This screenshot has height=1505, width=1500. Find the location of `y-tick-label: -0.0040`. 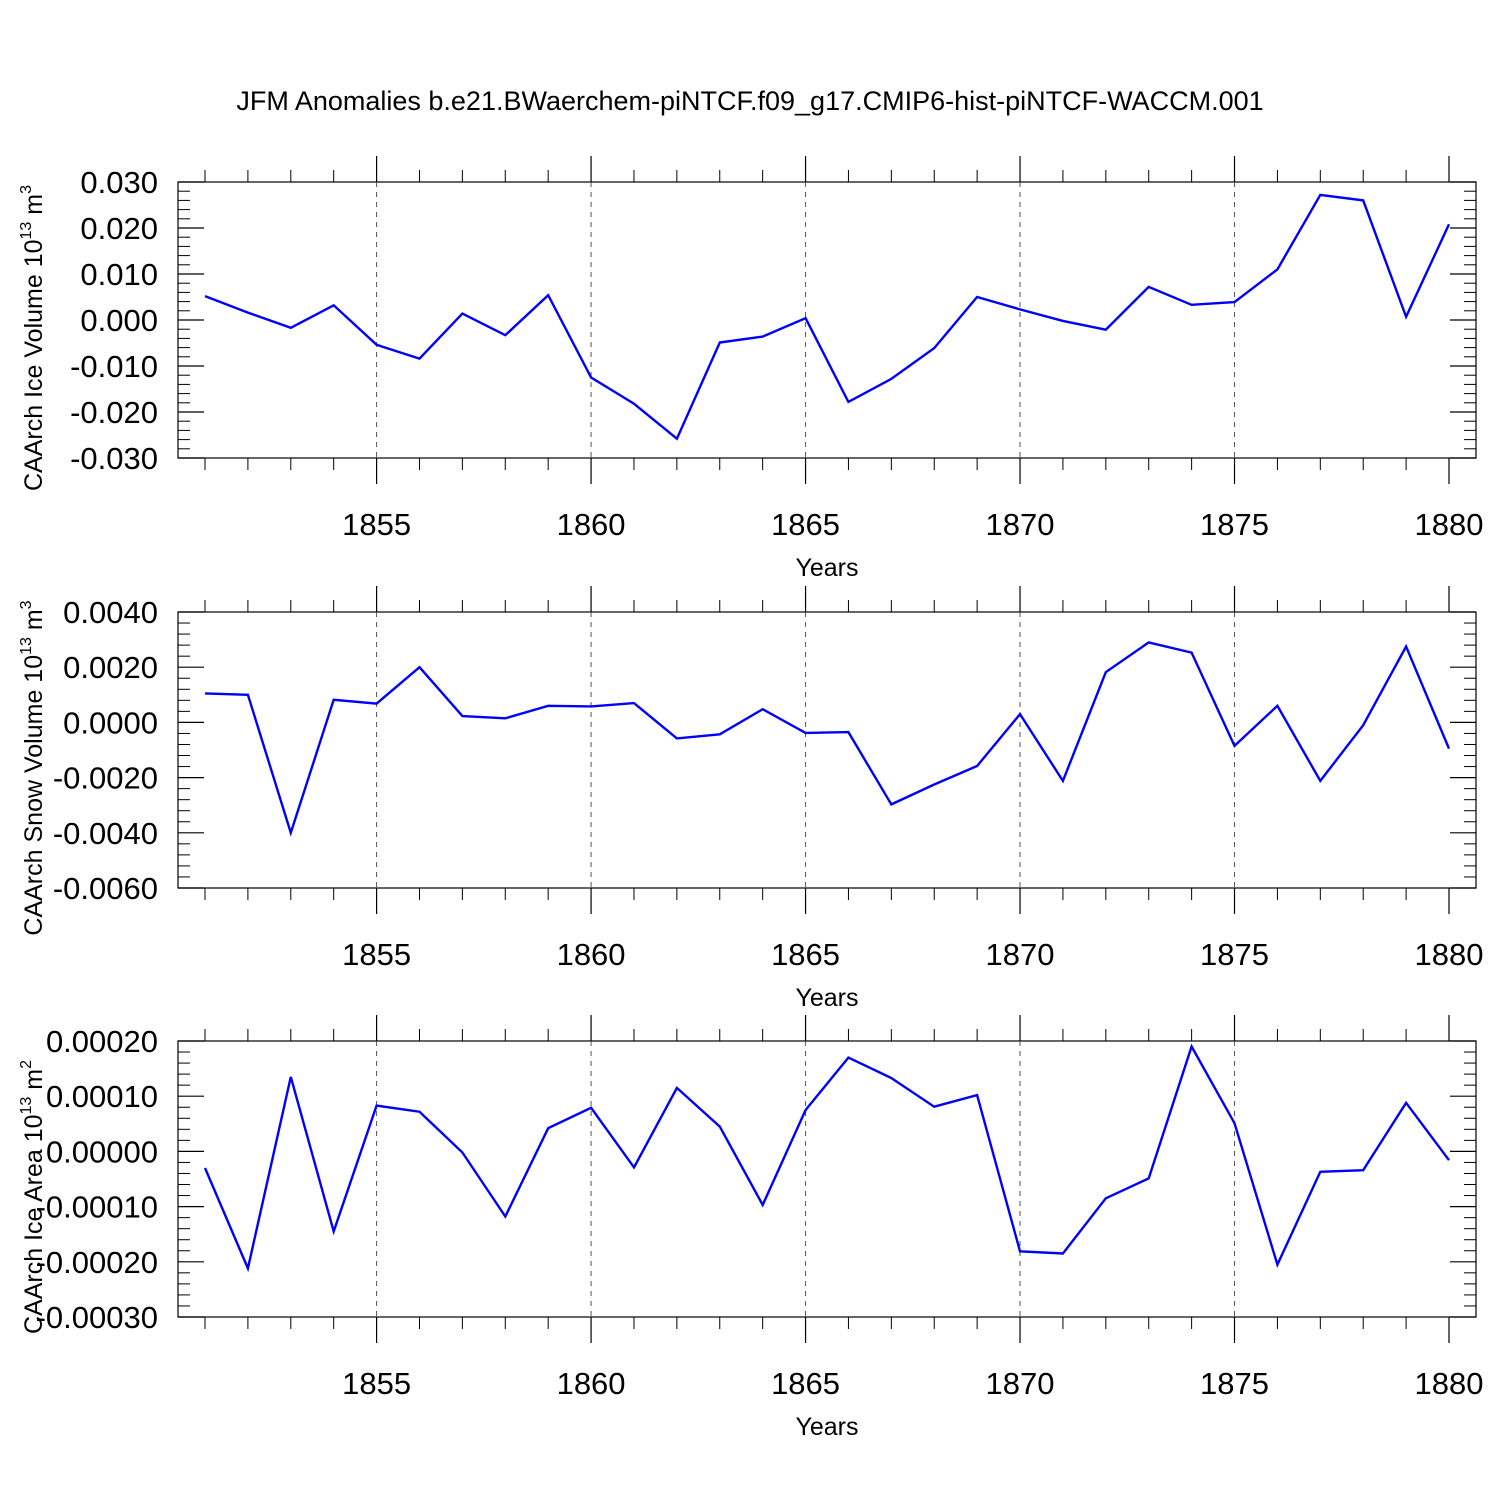

y-tick-label: -0.0040 is located at coordinates (105, 833).